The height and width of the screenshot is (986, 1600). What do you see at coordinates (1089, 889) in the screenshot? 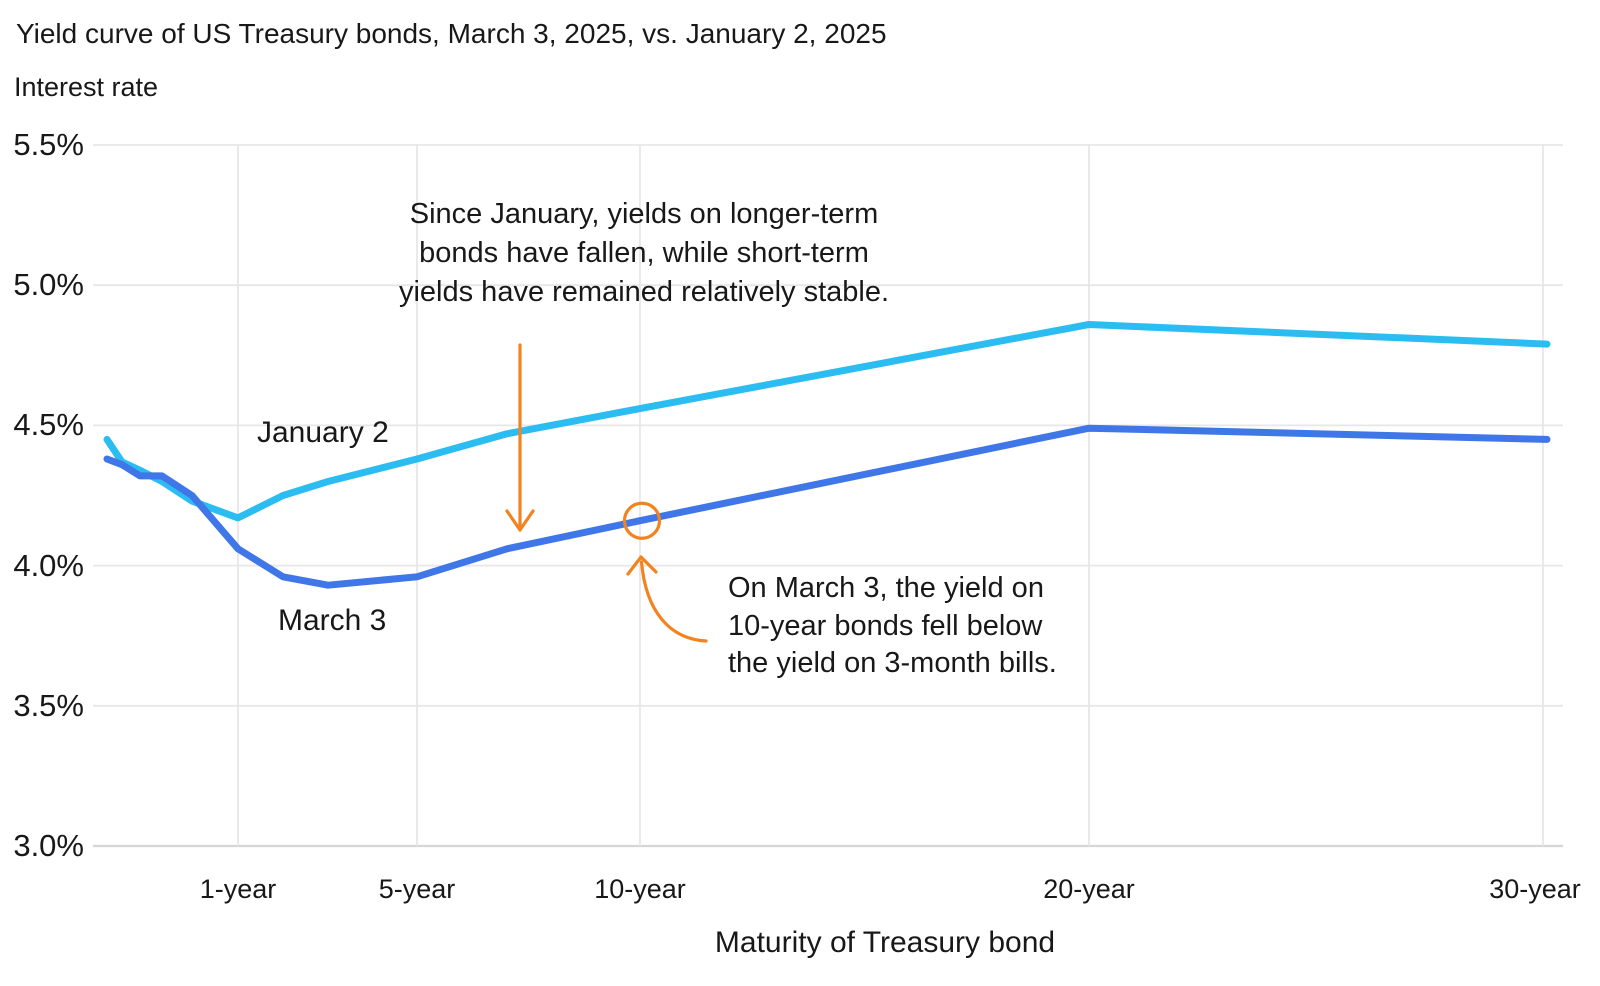
I see `x-tick-label: 20-year` at bounding box center [1089, 889].